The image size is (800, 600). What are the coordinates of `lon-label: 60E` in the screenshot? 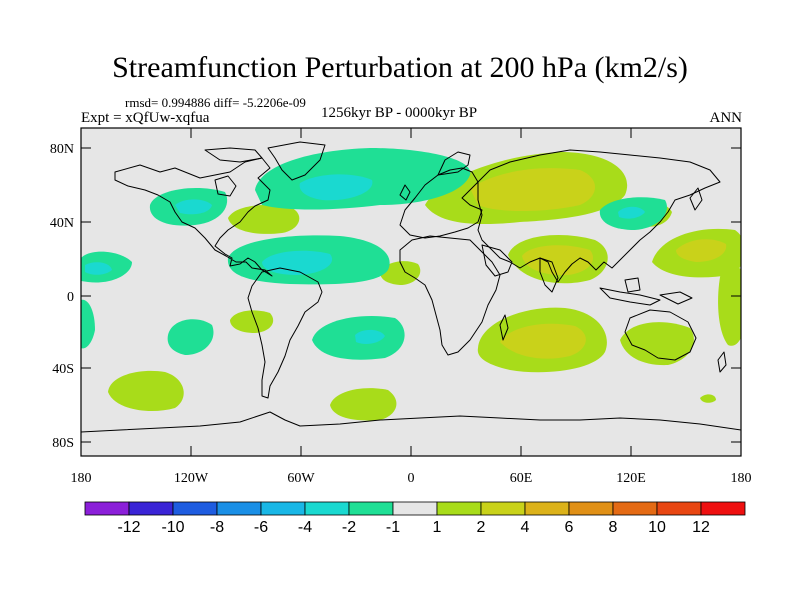 It's located at (521, 478).